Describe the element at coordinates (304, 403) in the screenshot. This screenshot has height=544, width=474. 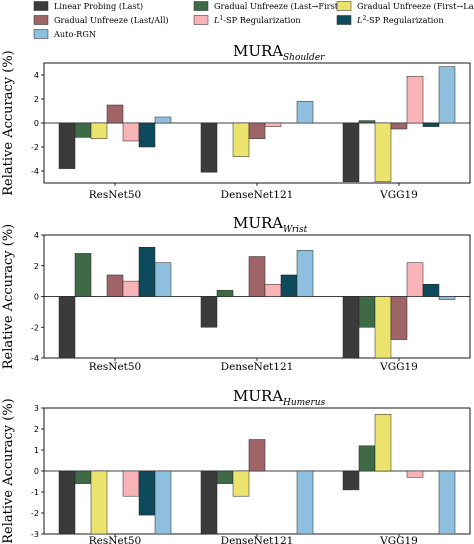
I see `panel-subtitle: Humerus` at that location.